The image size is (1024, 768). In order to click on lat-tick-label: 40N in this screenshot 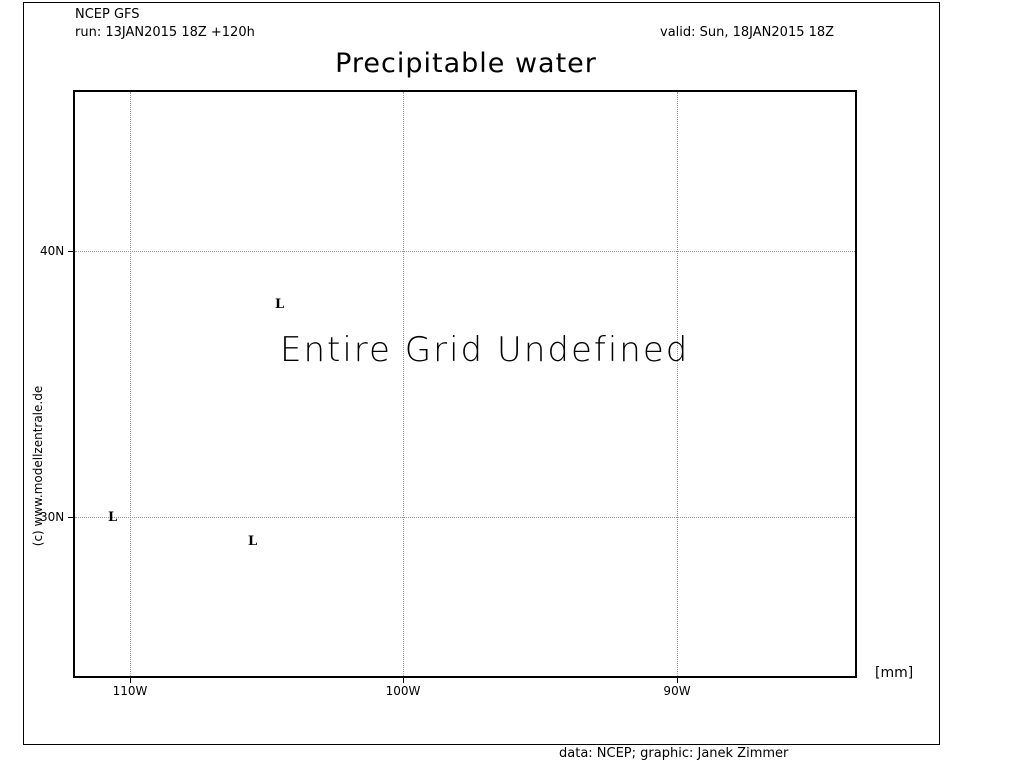, I will do `click(52, 251)`.